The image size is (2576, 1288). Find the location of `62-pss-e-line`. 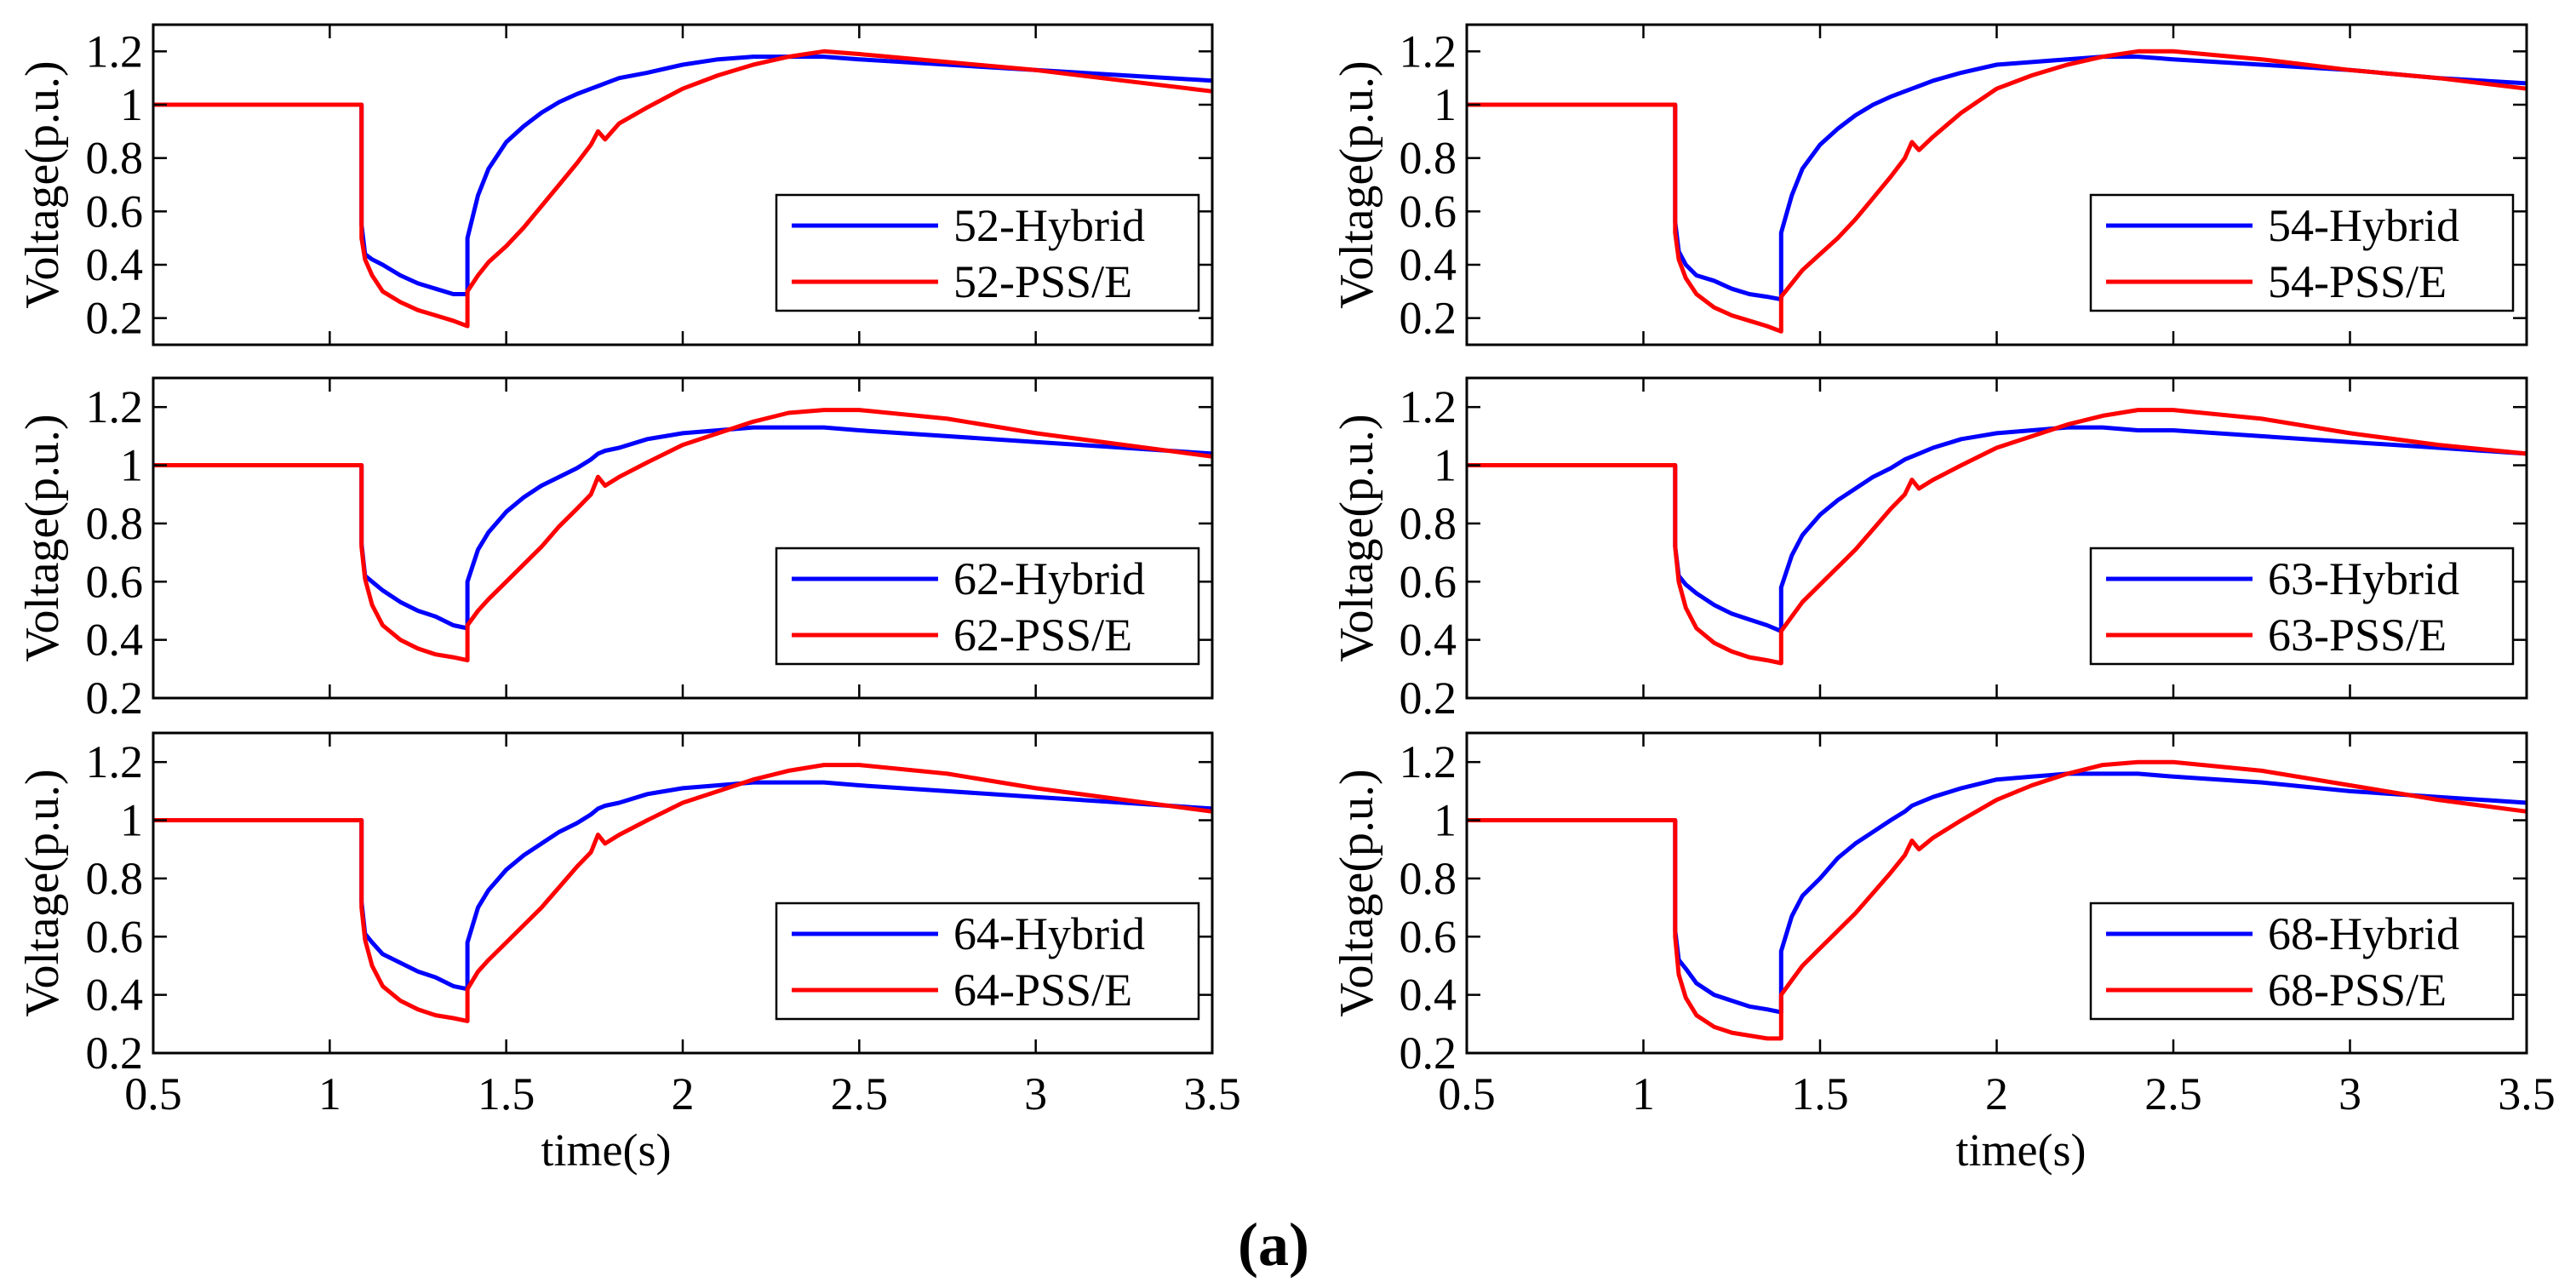

62-pss-e-line is located at coordinates (683, 536).